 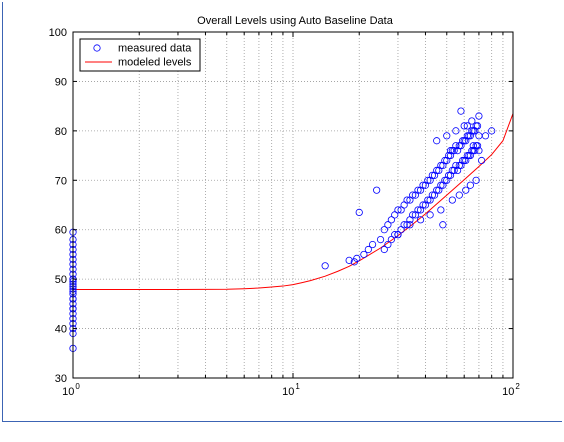 I want to click on legend-marker-measured, so click(x=97, y=48).